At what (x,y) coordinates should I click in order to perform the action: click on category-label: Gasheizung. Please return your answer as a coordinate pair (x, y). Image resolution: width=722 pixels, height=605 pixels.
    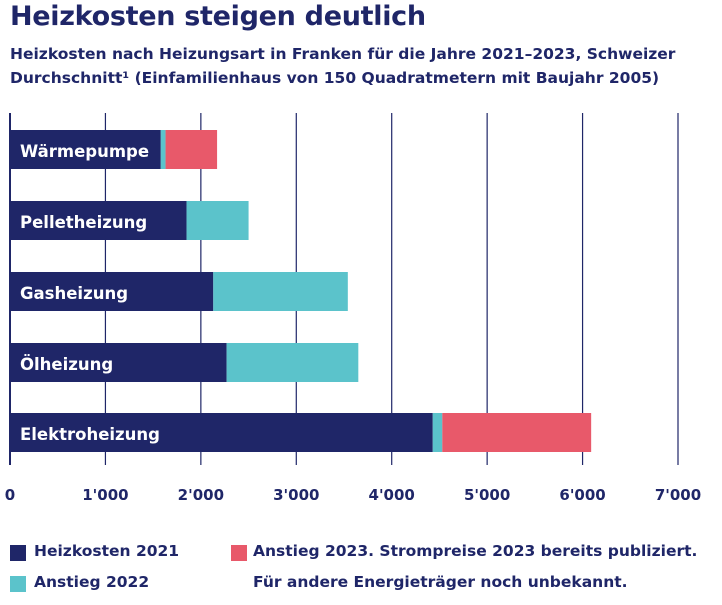
    Looking at the image, I should click on (74, 293).